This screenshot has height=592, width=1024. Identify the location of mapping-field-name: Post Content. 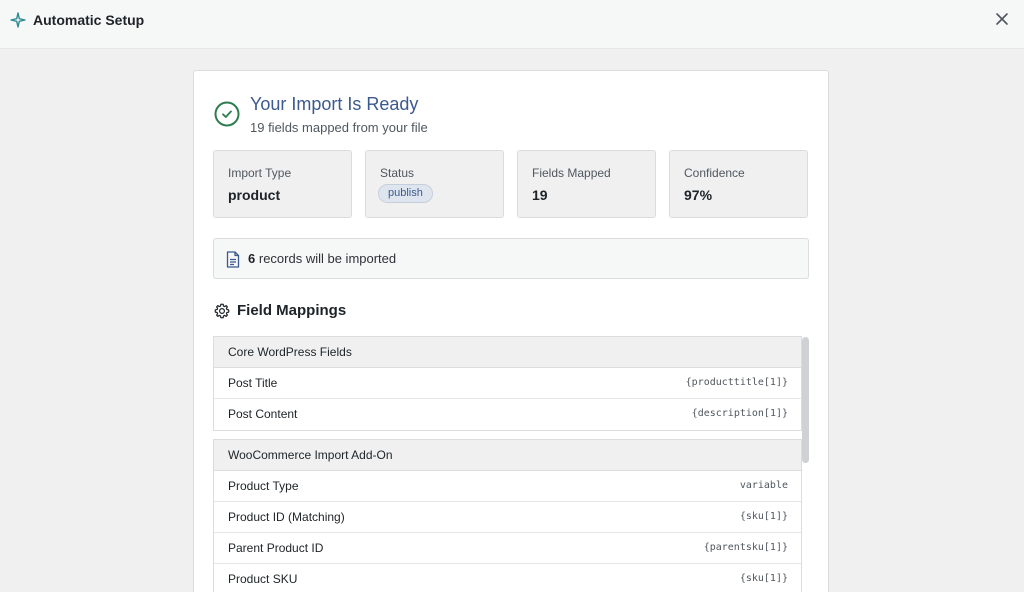
(263, 414).